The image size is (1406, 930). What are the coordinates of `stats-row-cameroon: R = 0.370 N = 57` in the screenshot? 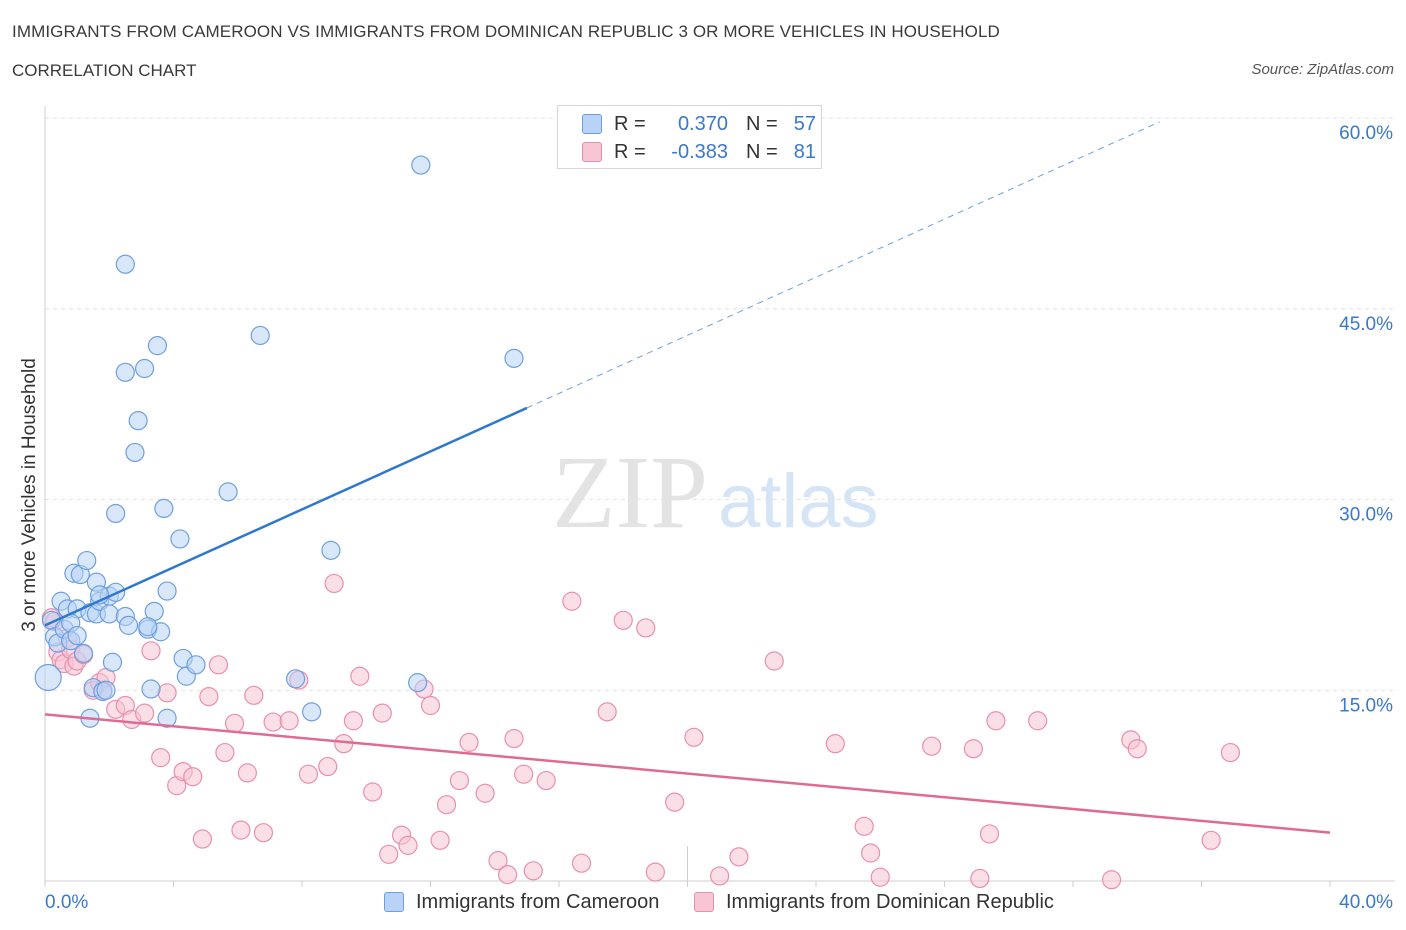 It's located at (699, 124).